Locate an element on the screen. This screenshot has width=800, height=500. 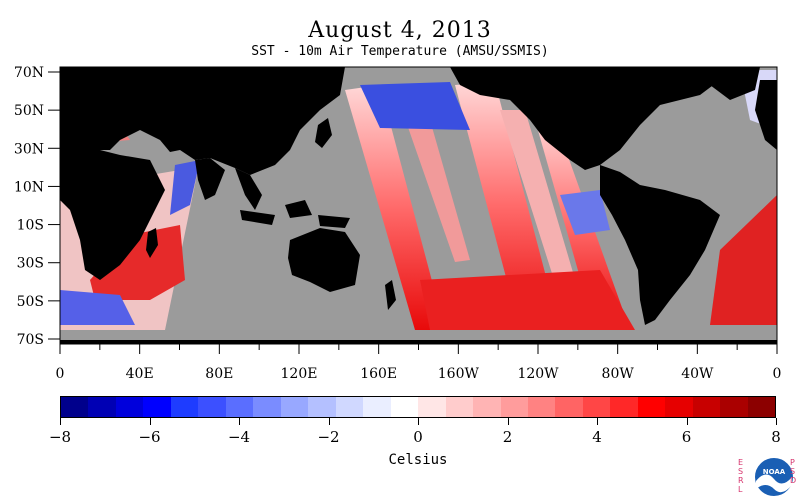
land-north-america is located at coordinates (585, 118).